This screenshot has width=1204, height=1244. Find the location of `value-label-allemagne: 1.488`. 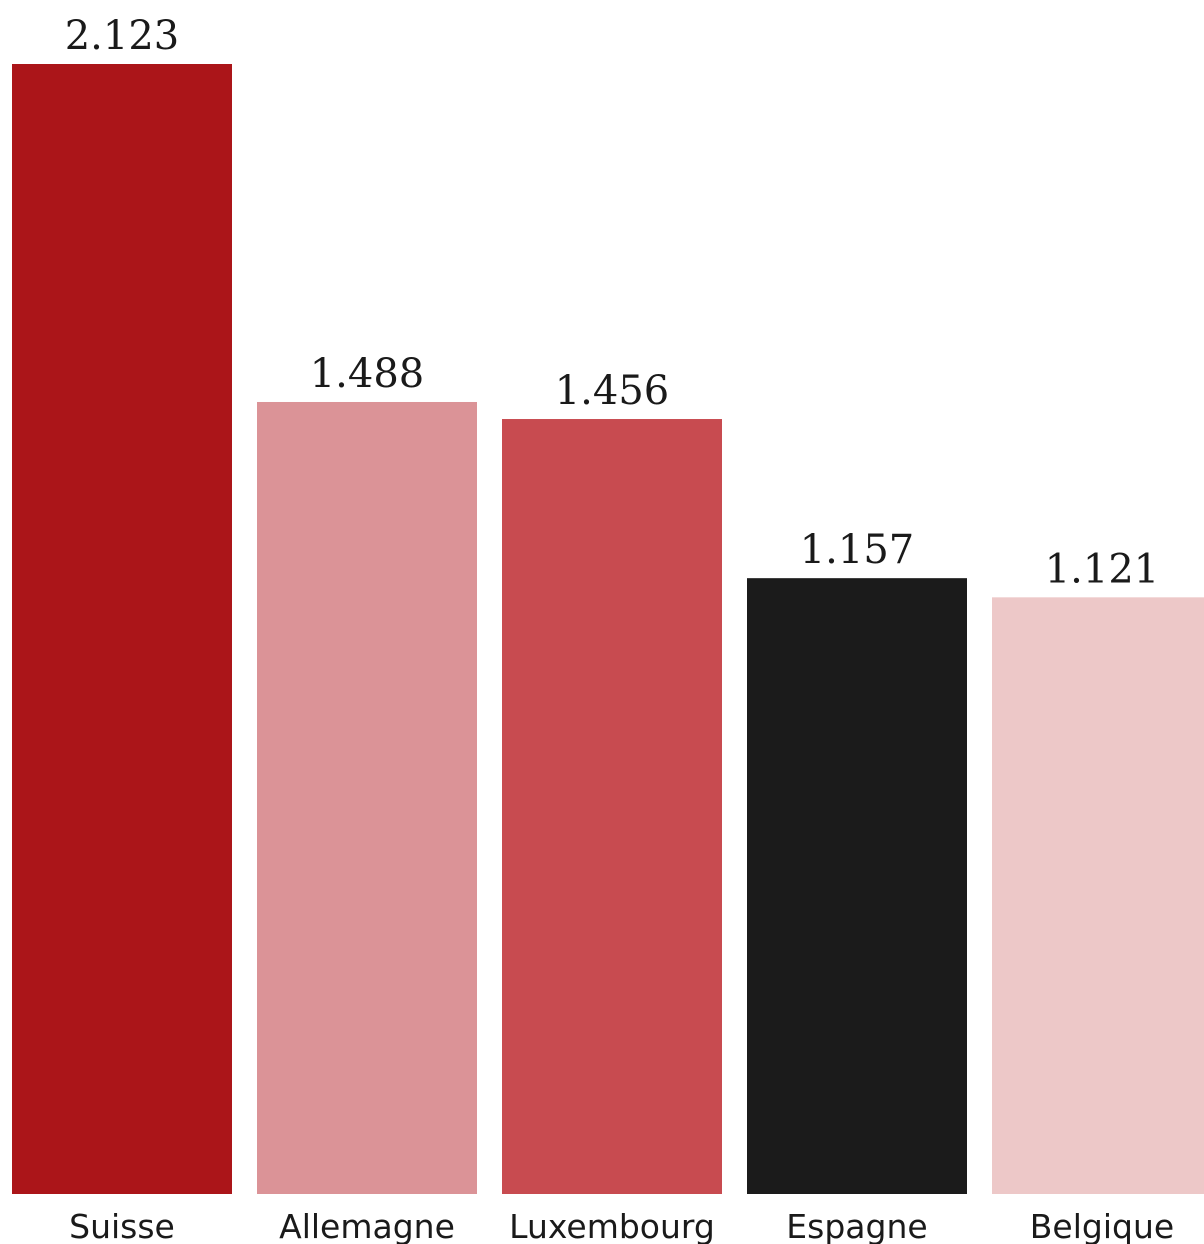

value-label-allemagne: 1.488 is located at coordinates (367, 374).